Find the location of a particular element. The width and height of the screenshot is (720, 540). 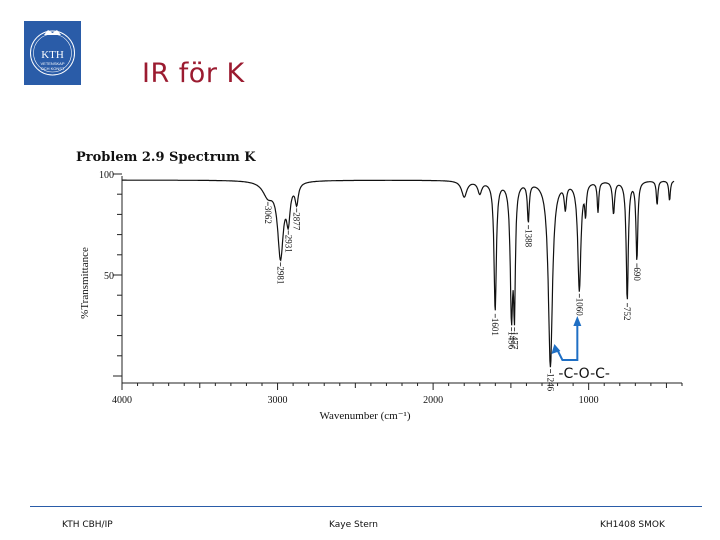

y-tick-label: 100 is located at coordinates (106, 175).